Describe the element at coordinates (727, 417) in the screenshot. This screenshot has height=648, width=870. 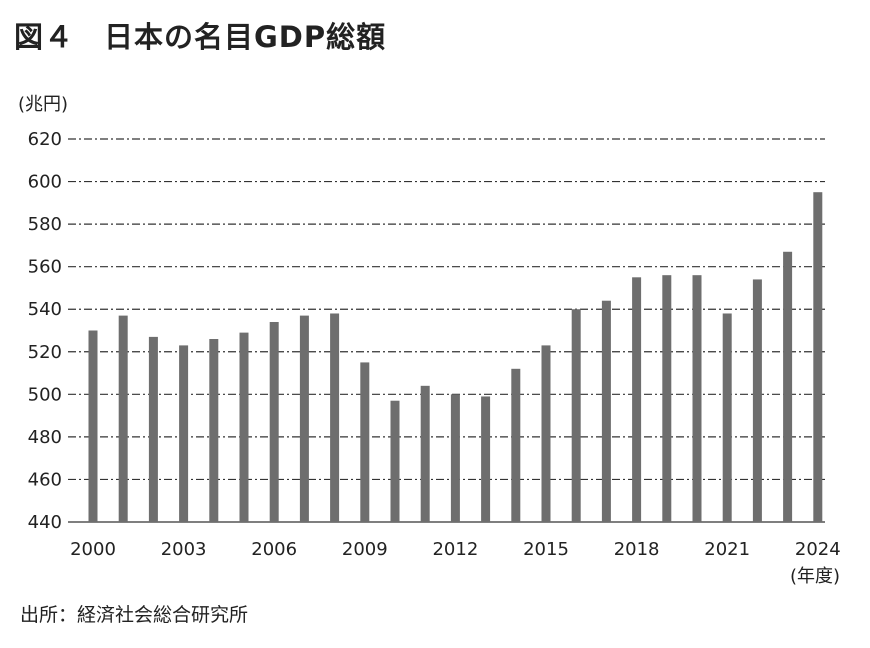
I see `bar-2021` at that location.